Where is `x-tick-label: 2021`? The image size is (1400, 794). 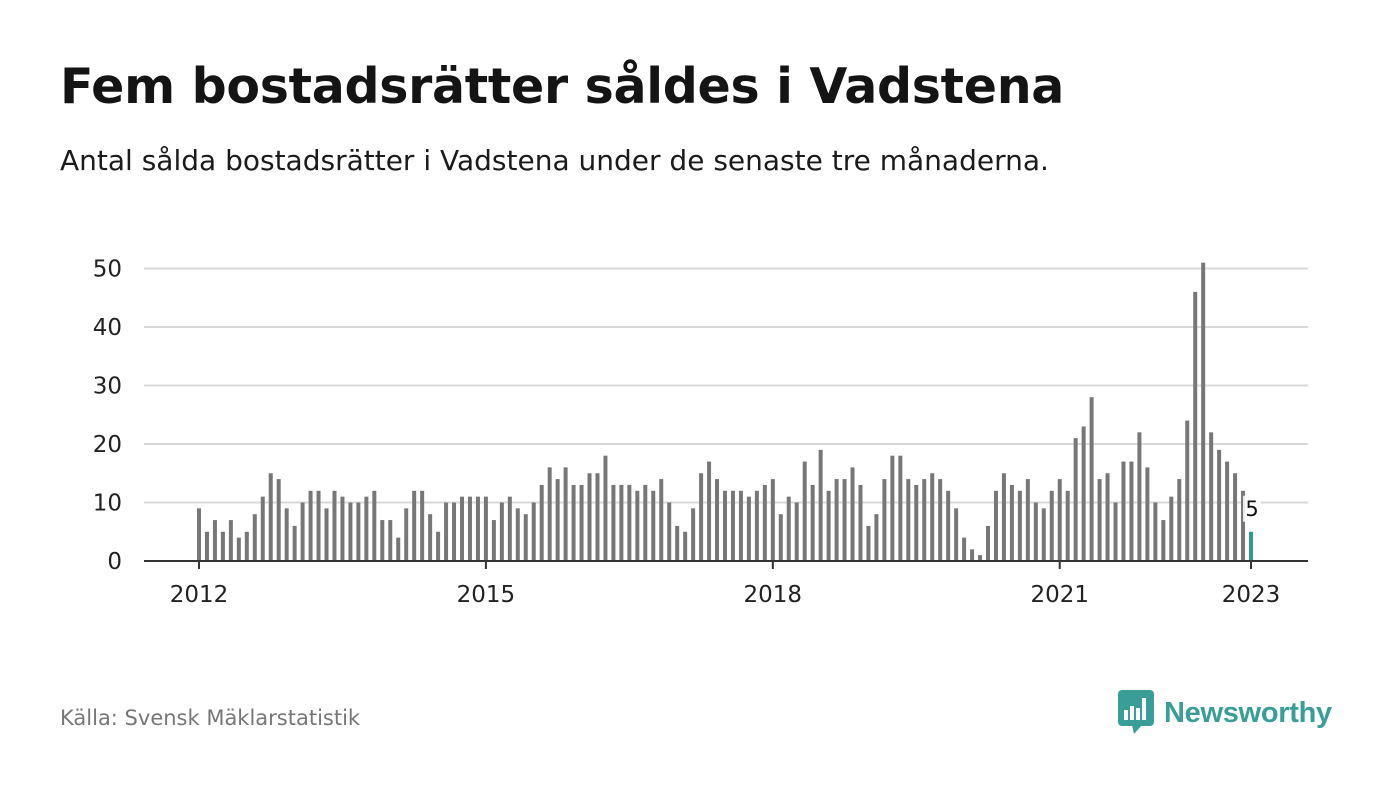
x-tick-label: 2021 is located at coordinates (1059, 595).